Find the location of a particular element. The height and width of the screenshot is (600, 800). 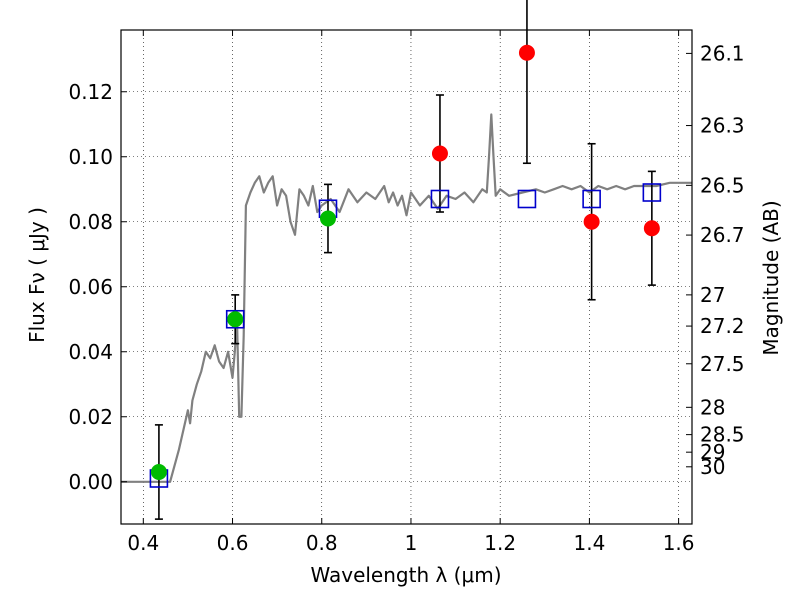

right-tick-label: 26.3 is located at coordinates (722, 126).